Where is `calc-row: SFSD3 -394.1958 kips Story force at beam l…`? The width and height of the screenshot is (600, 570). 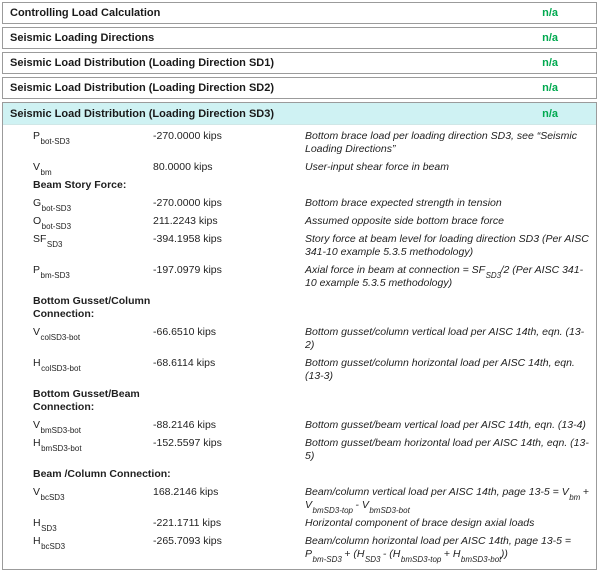 calc-row: SFSD3 -394.1958 kips Story force at beam l… is located at coordinates (299, 246).